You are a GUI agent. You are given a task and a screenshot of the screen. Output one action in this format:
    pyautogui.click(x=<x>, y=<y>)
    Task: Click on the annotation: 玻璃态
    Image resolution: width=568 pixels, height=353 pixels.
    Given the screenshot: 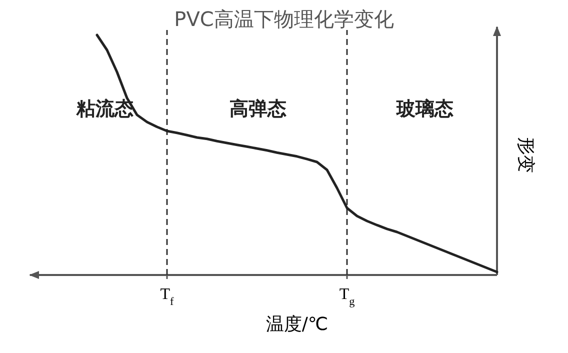 What is the action you would take?
    pyautogui.click(x=425, y=109)
    